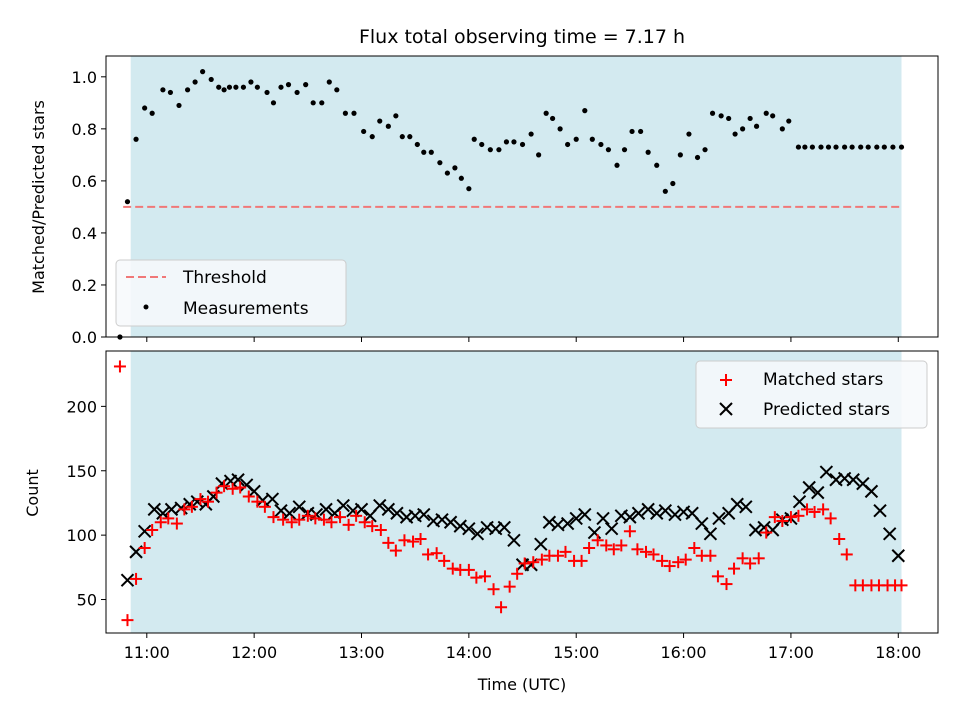 The height and width of the screenshot is (720, 960). I want to click on matched-legend-label: Matched stars, so click(823, 380).